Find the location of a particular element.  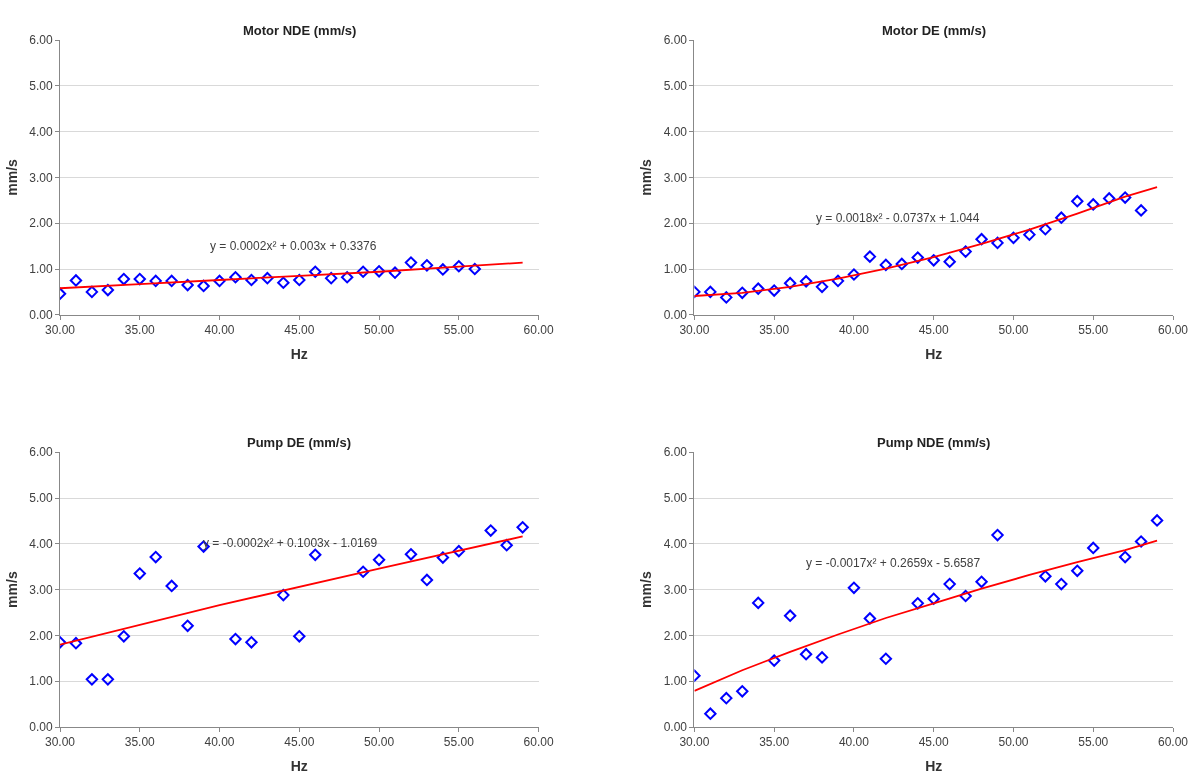

annotation: y = 0.0018x² - 0.0737x + 1.044 is located at coordinates (898, 218).